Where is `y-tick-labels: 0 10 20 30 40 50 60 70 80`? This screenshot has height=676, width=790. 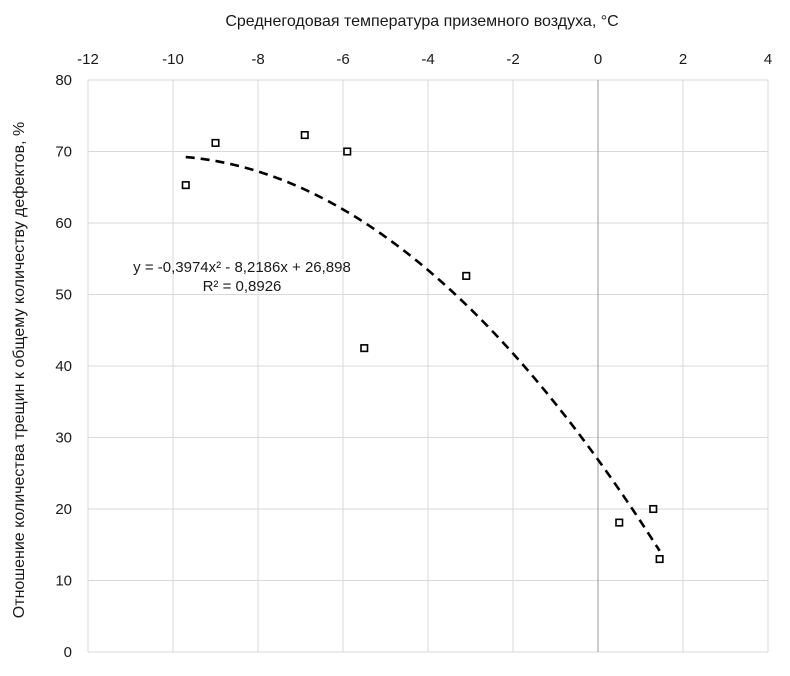
y-tick-labels: 0 10 20 30 40 50 60 70 80 is located at coordinates (63, 366).